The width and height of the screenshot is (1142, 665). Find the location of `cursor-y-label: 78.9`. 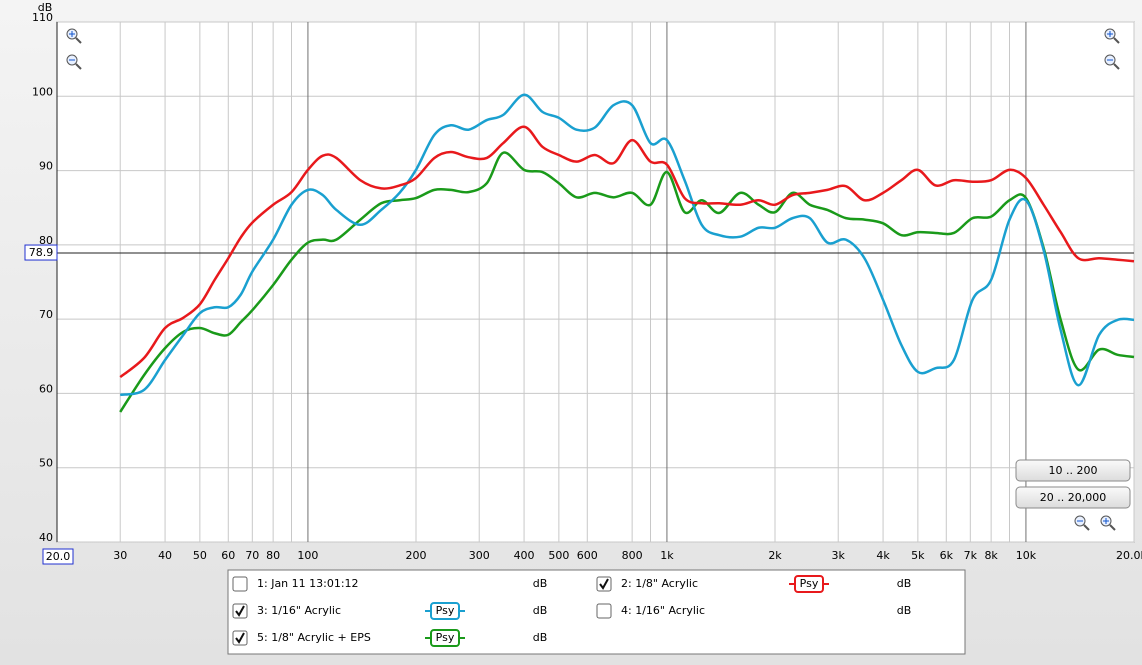

cursor-y-label: 78.9 is located at coordinates (41, 252).